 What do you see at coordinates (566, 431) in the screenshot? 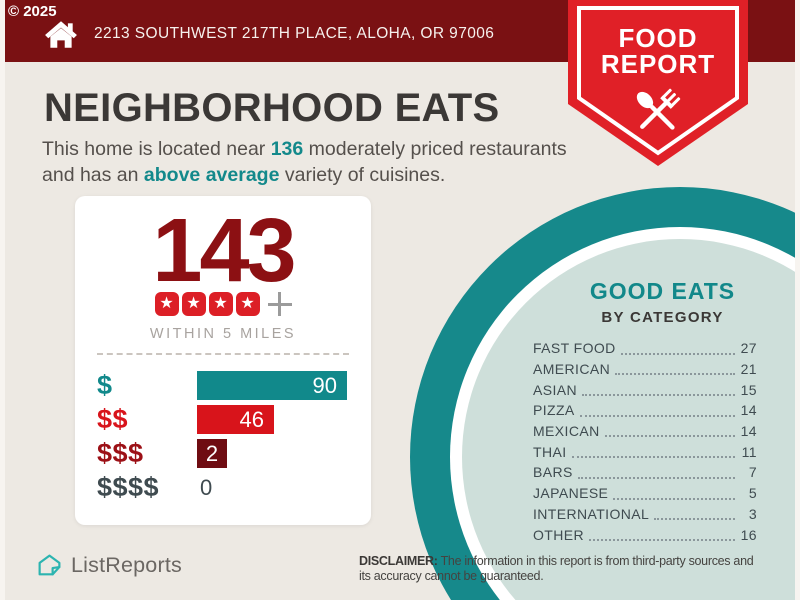
I see `category-label: MEXICAN` at bounding box center [566, 431].